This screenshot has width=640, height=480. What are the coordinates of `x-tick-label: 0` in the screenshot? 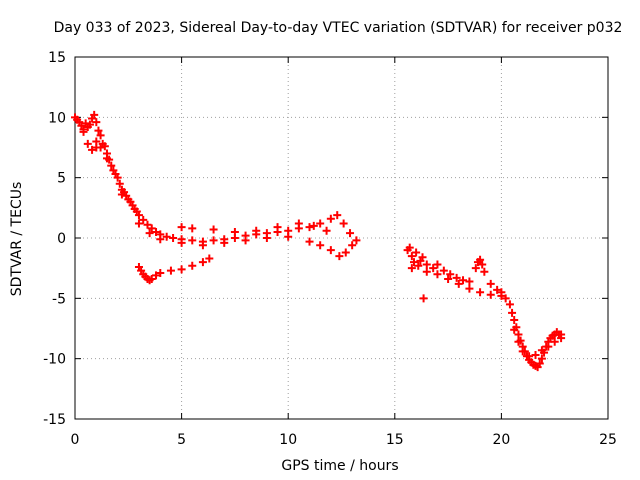 It's located at (75, 440).